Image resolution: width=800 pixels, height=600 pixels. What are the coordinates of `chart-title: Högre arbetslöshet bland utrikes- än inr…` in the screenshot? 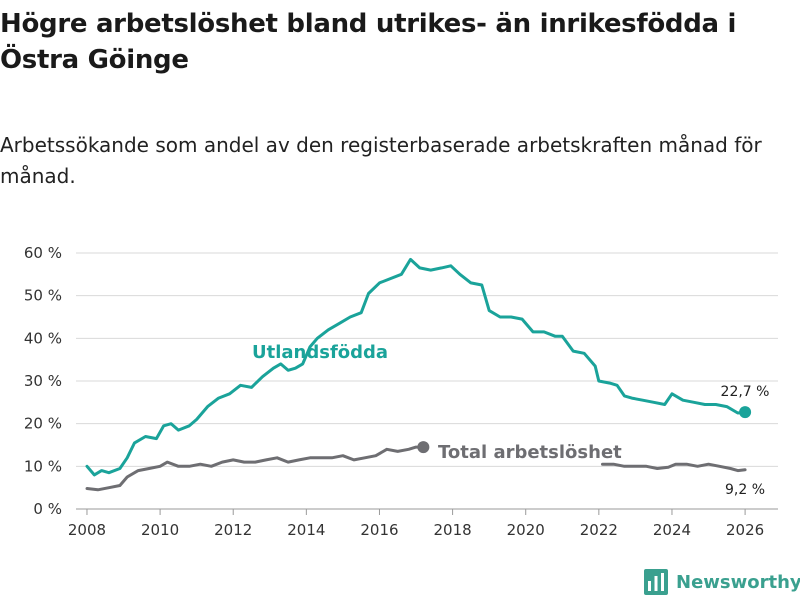 It's located at (368, 42).